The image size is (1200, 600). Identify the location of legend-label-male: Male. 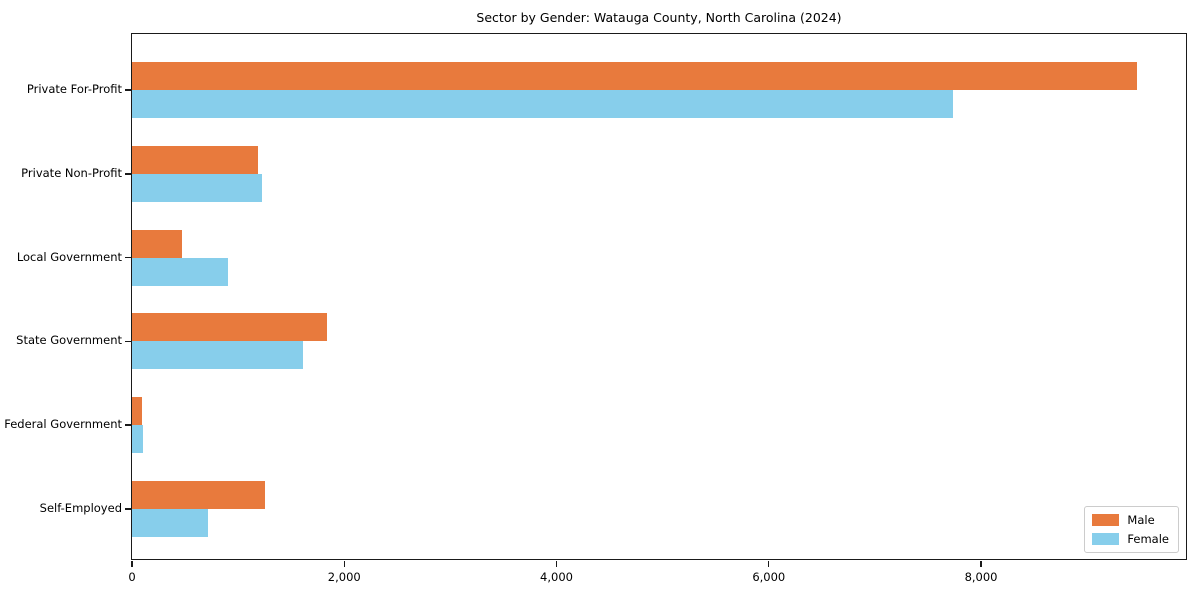
(1141, 520).